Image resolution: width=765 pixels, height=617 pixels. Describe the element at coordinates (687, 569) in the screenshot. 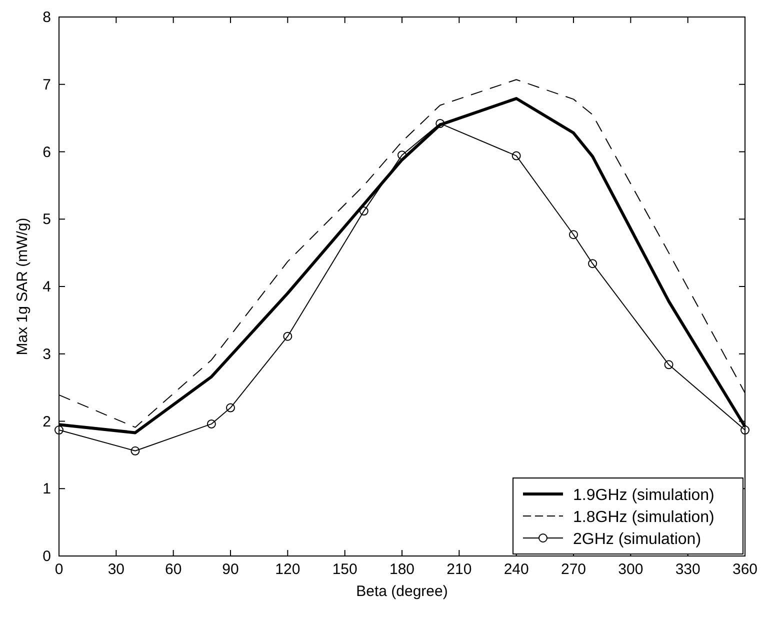

I see `x-tick-label: 330` at that location.